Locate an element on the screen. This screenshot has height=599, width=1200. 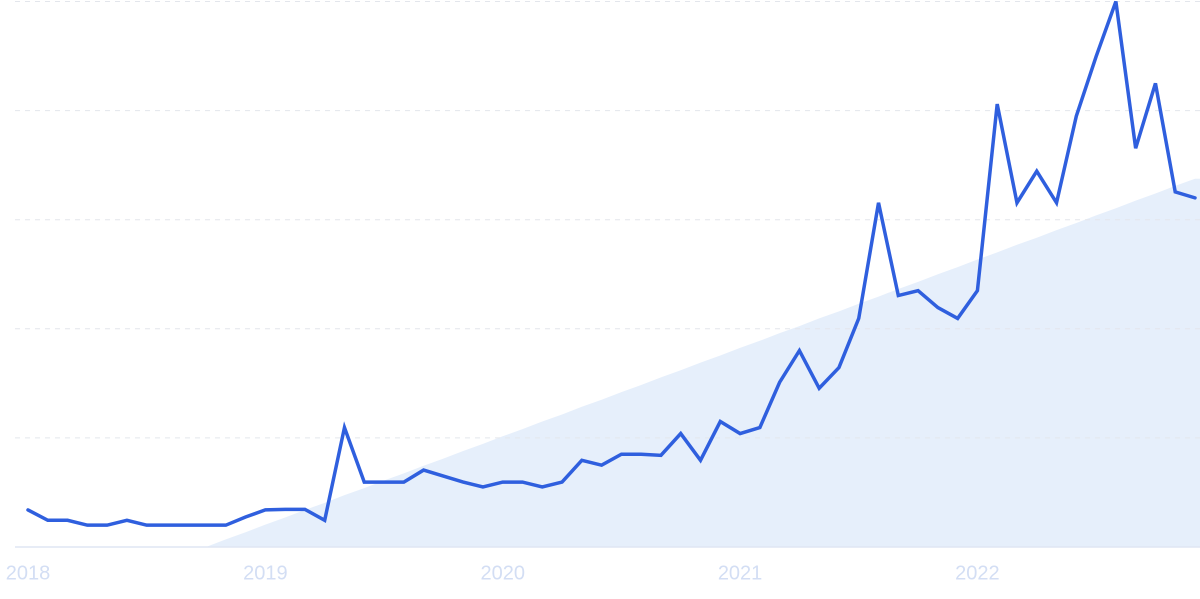
x-tick-label: 2020 is located at coordinates (502, 573).